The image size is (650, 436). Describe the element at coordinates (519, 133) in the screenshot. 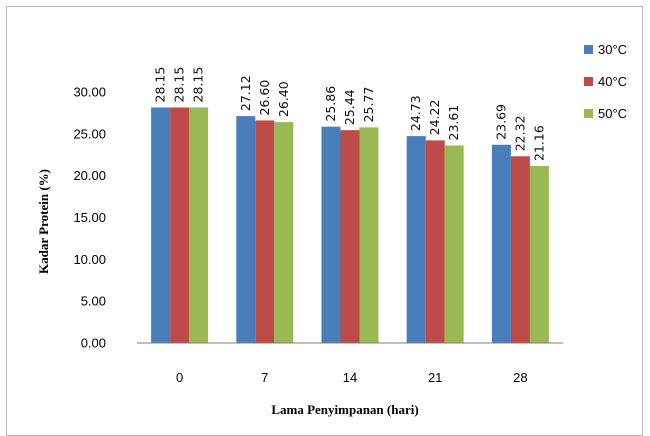

I see `data-label: 22.32` at that location.